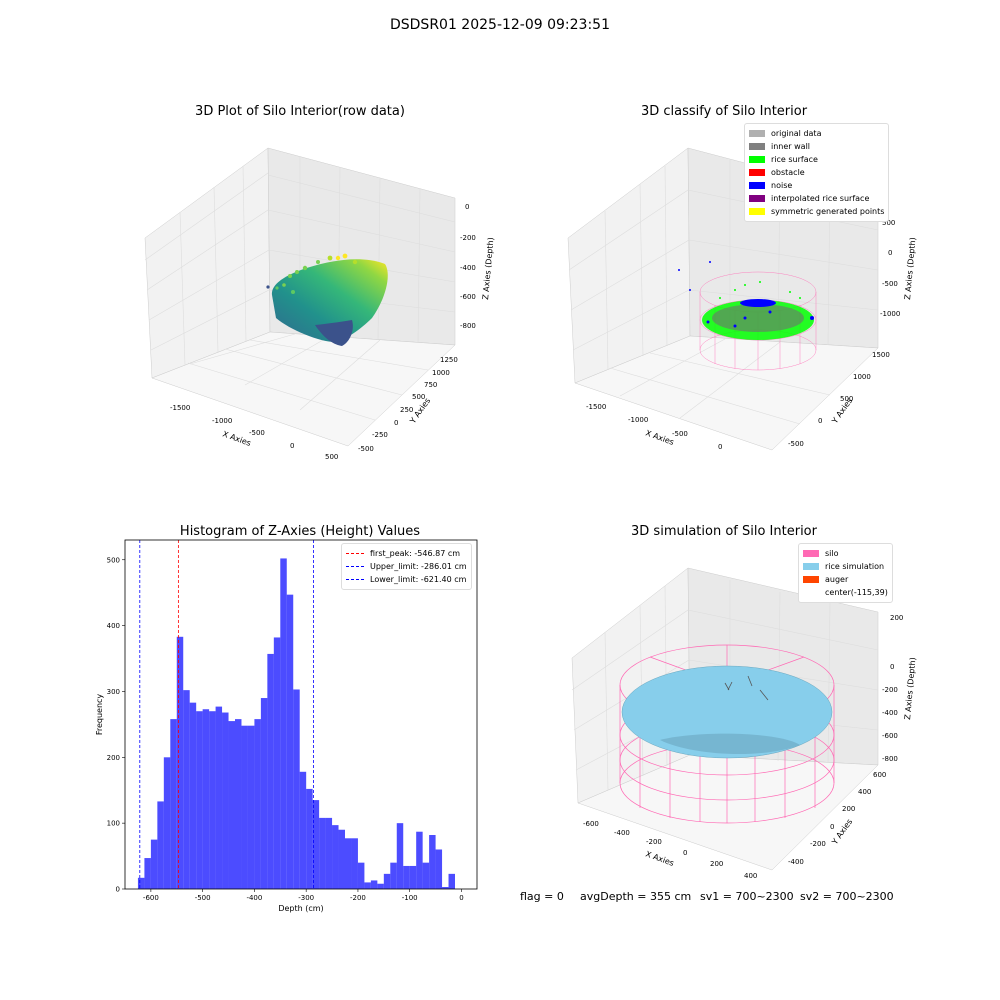  I want to click on classify-z-tick: -500, so click(890, 284).